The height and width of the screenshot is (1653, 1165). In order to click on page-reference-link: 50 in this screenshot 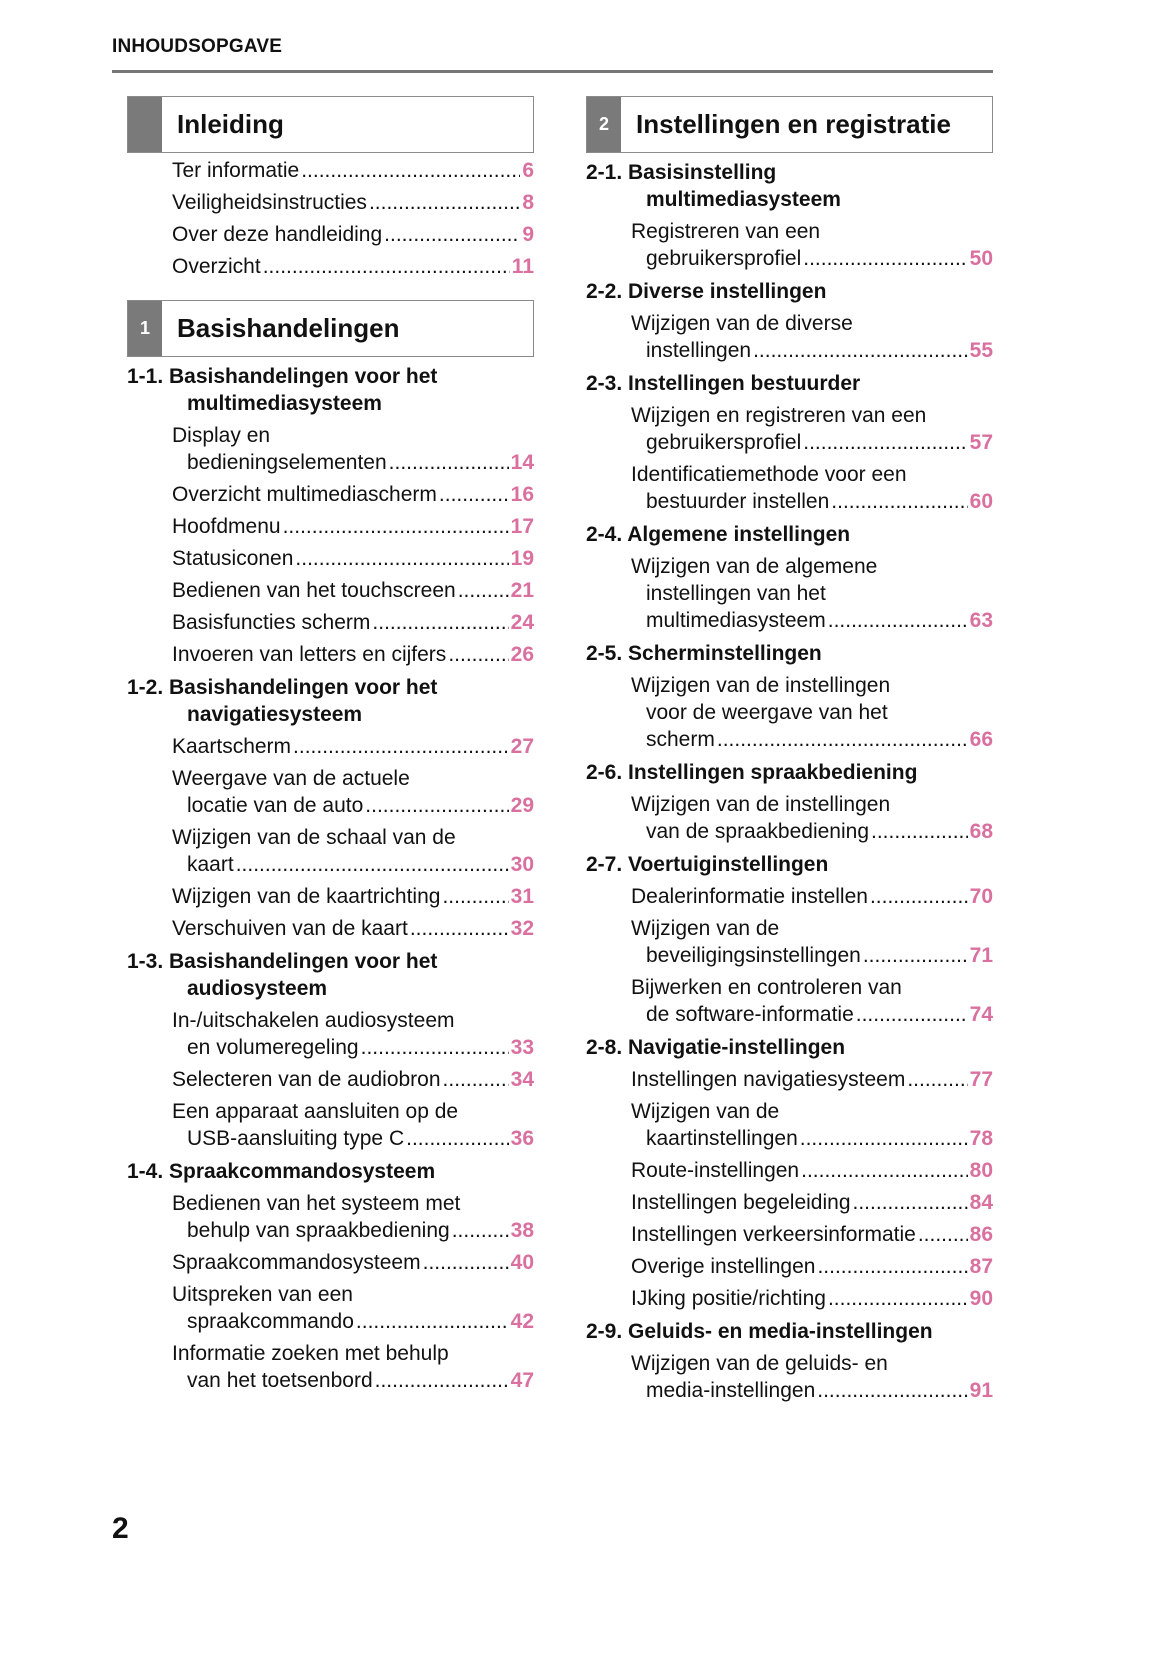, I will do `click(981, 258)`.